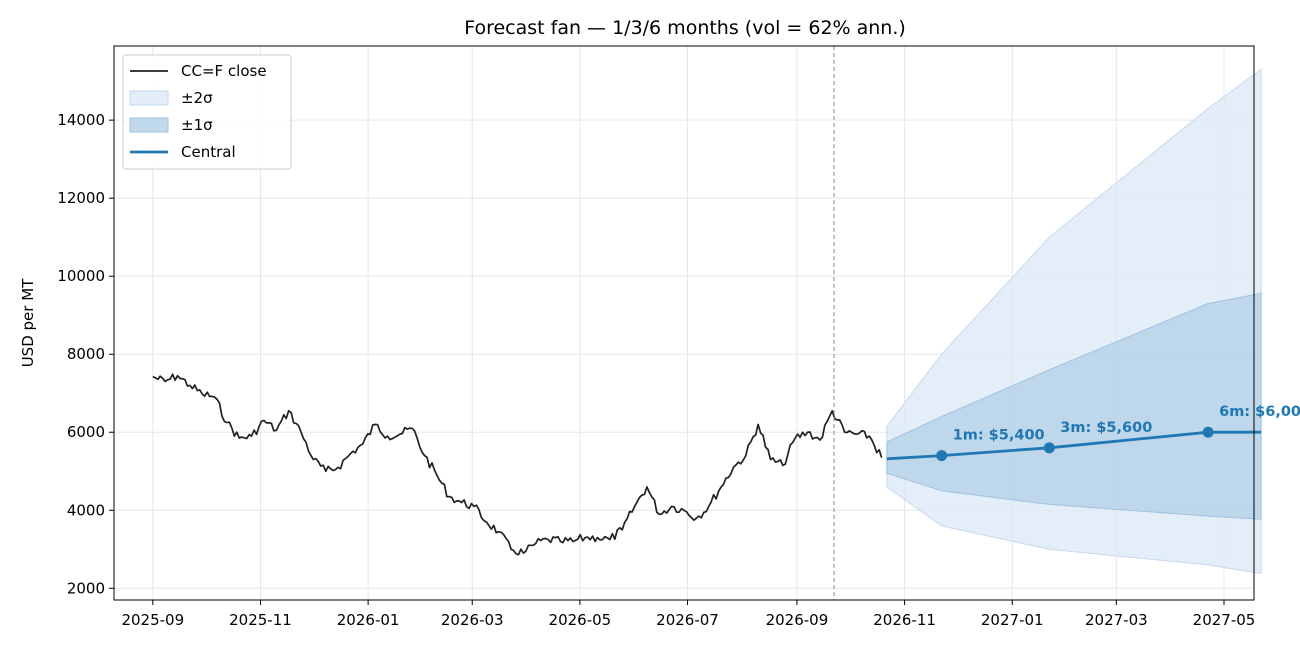 Image resolution: width=1300 pixels, height=654 pixels. What do you see at coordinates (81, 276) in the screenshot?
I see `y-tick-label: 10000` at bounding box center [81, 276].